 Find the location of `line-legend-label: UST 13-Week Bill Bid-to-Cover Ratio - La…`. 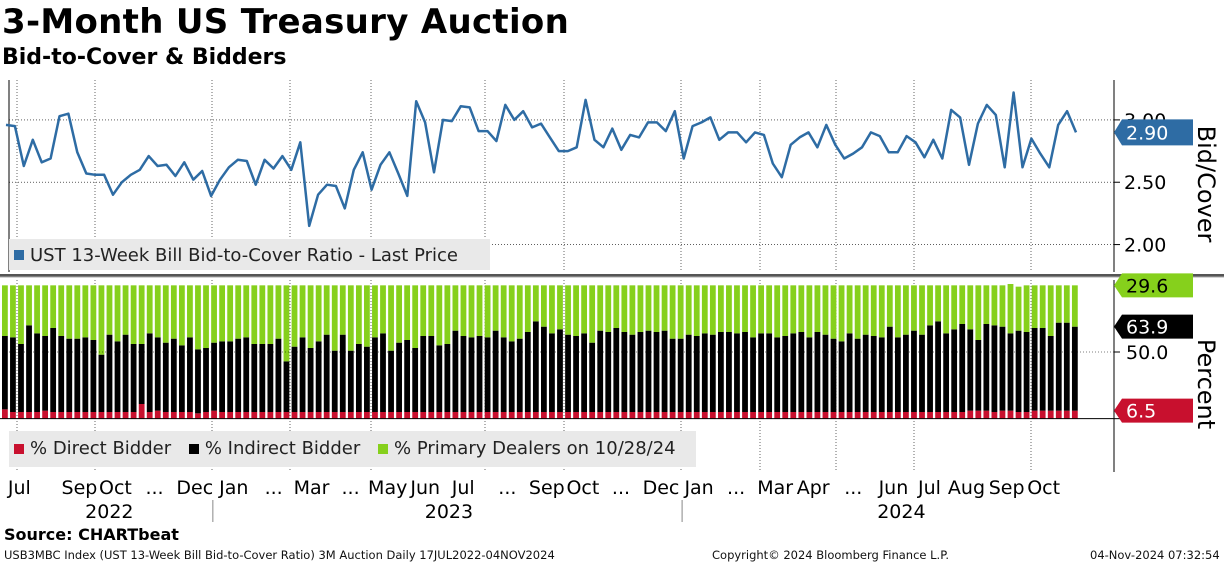

line-legend-label: UST 13-Week Bill Bid-to-Cover Ratio - La… is located at coordinates (244, 255).